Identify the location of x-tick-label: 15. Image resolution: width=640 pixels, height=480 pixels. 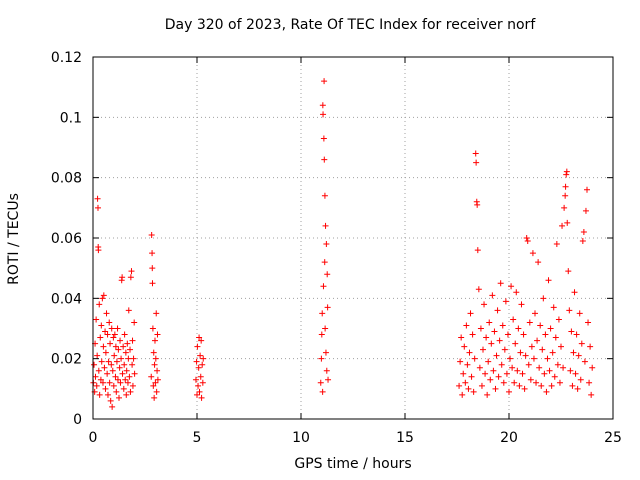
(405, 438).